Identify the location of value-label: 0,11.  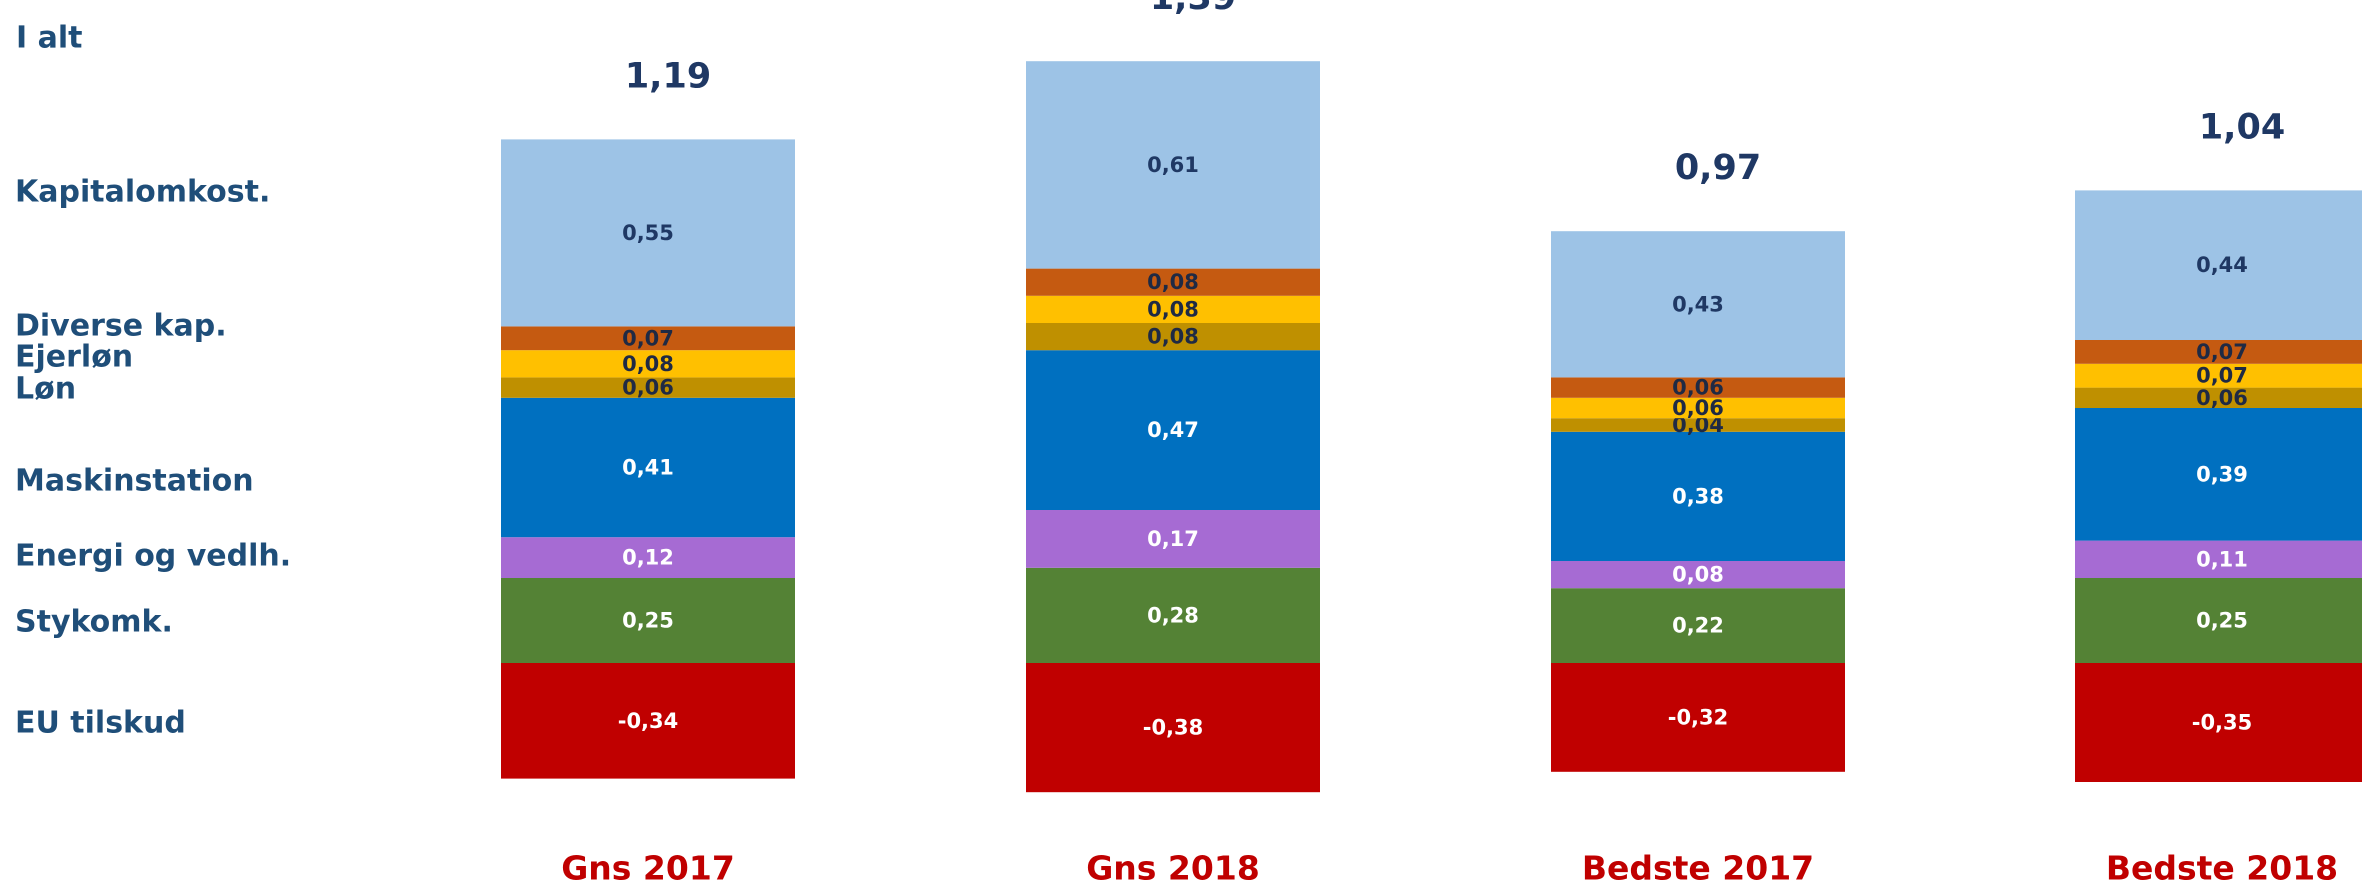
(2222, 559).